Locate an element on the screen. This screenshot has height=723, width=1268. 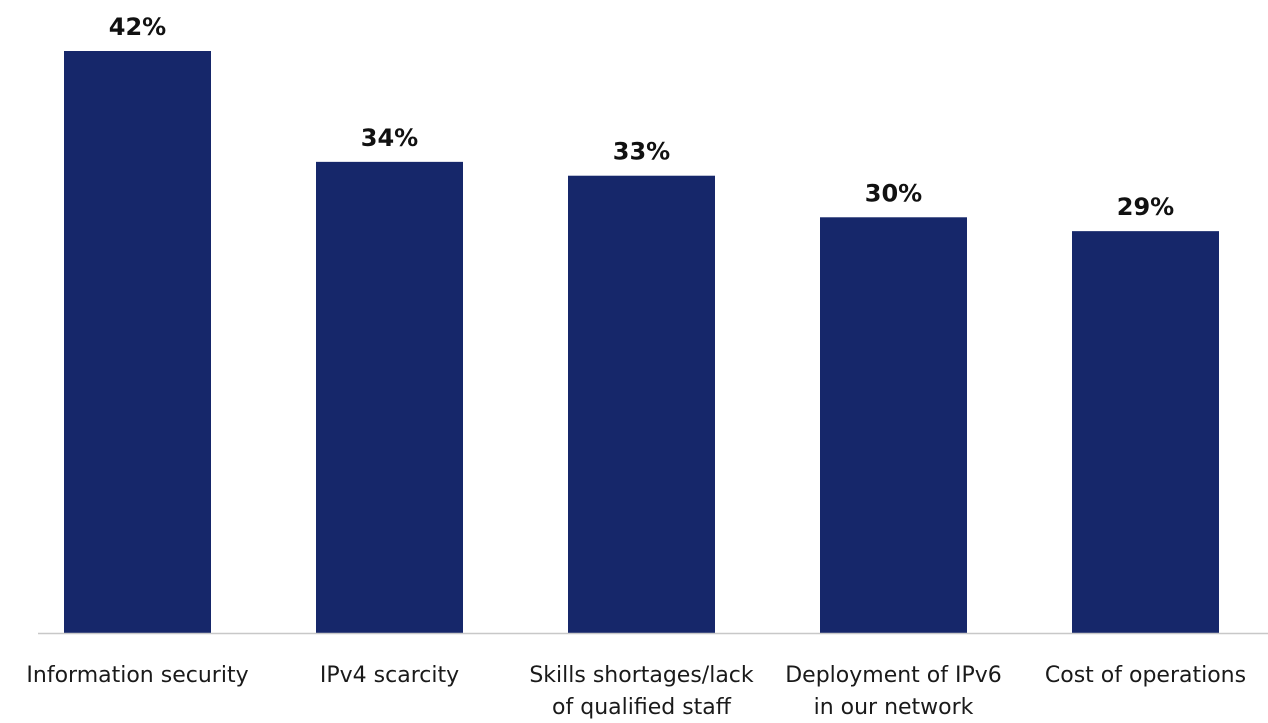
category-label-4-line-0: Cost of operations is located at coordinates (1145, 675).